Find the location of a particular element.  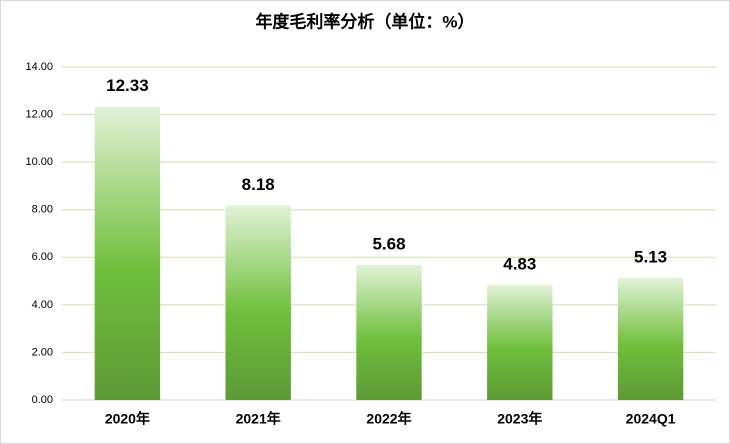

x-tick-label: 2024Q1 is located at coordinates (651, 419).